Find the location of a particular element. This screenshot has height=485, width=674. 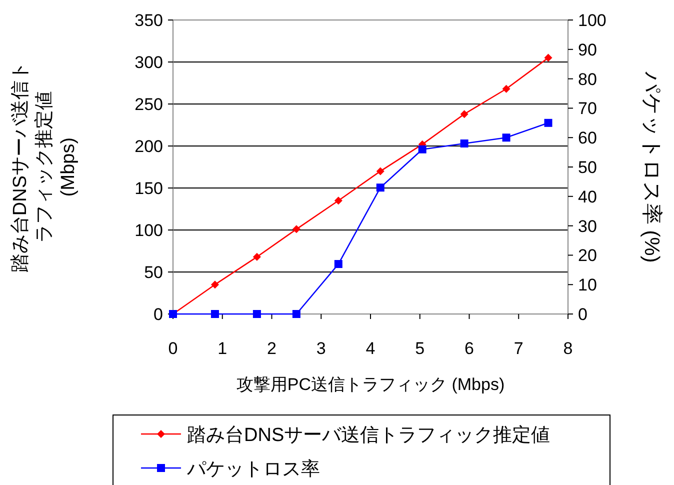

y-tick-label: 0 is located at coordinates (158, 314).